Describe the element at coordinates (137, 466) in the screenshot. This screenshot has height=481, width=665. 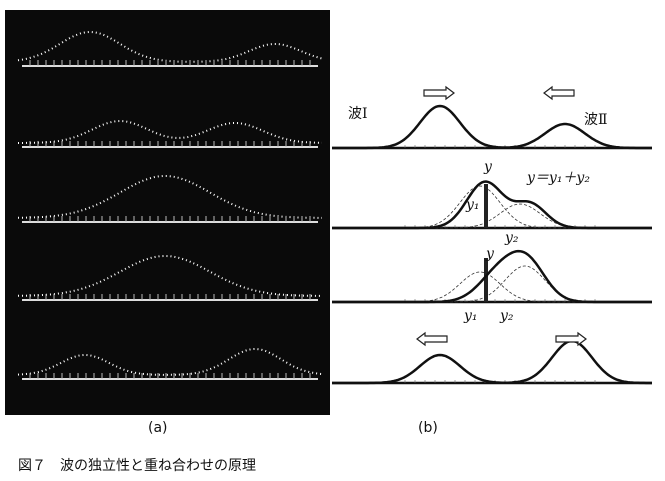
I see `caption: 図７ 波の独立性と重ね合わせの原理` at that location.